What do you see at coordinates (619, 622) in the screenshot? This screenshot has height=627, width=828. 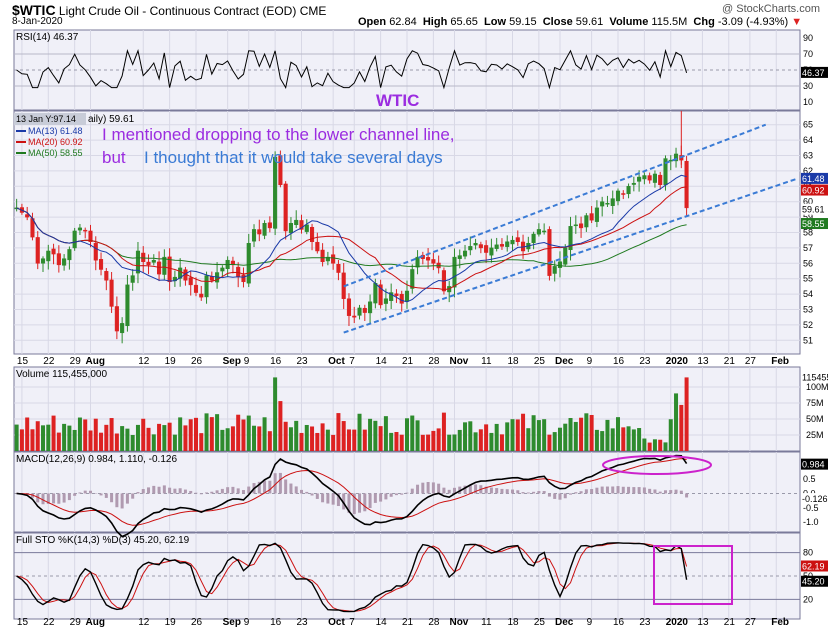 I see `x-axis-label-bottom: 16` at bounding box center [619, 622].